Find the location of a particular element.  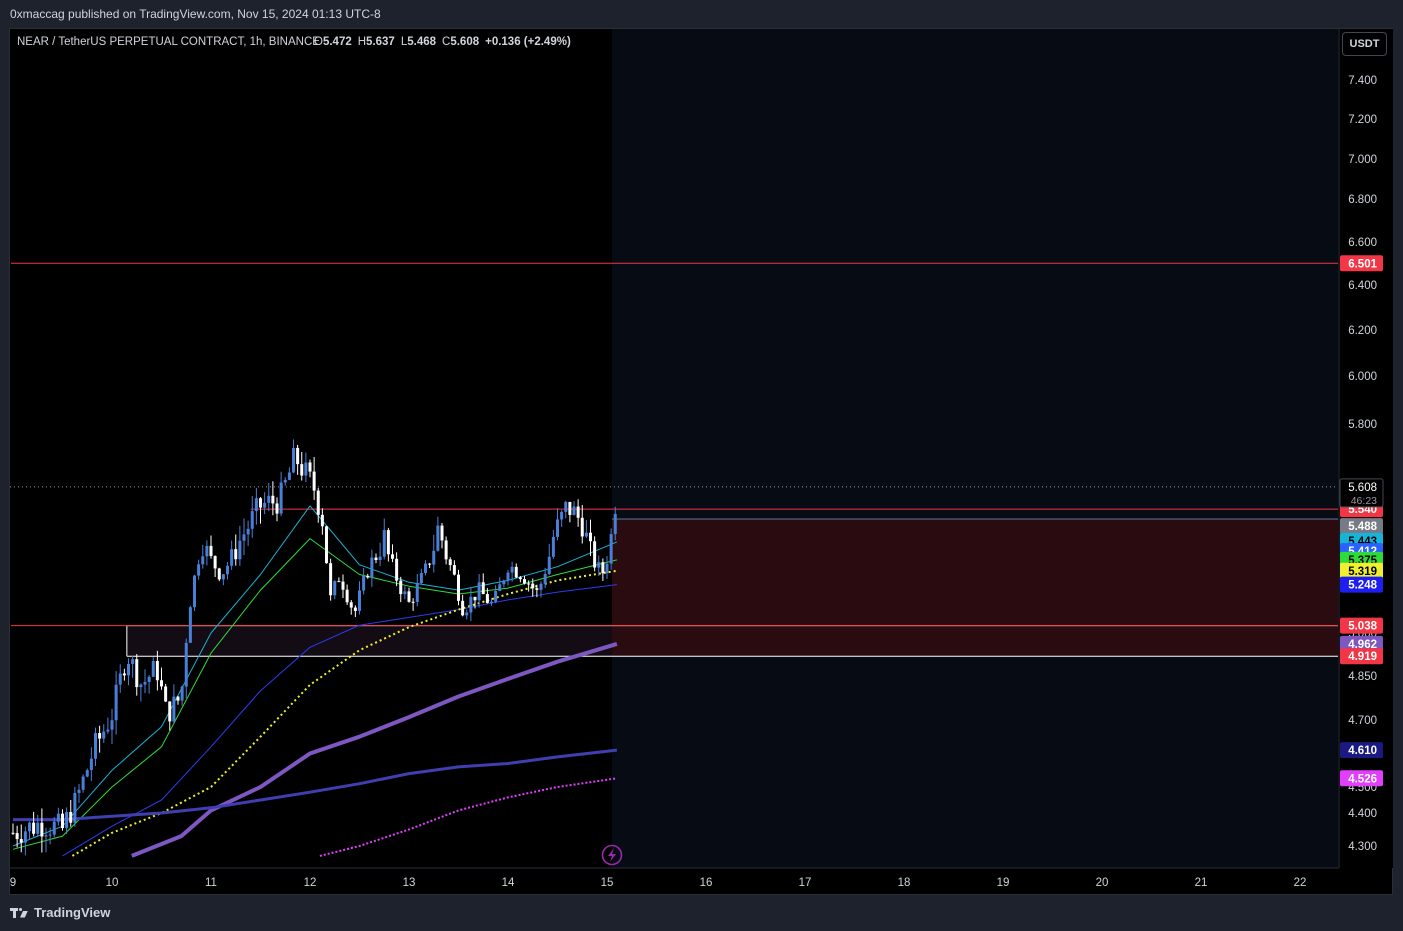

y-tick-label: 7.000 is located at coordinates (1362, 160).